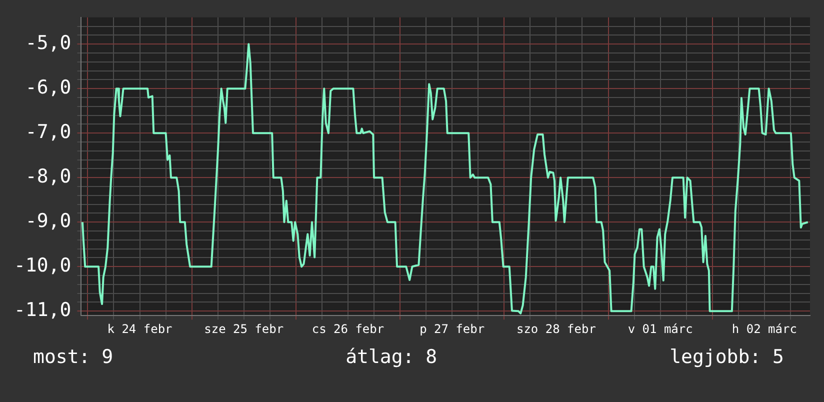 This screenshot has height=402, width=824. What do you see at coordinates (48, 177) in the screenshot?
I see `y-tick-label: -8,0` at bounding box center [48, 177].